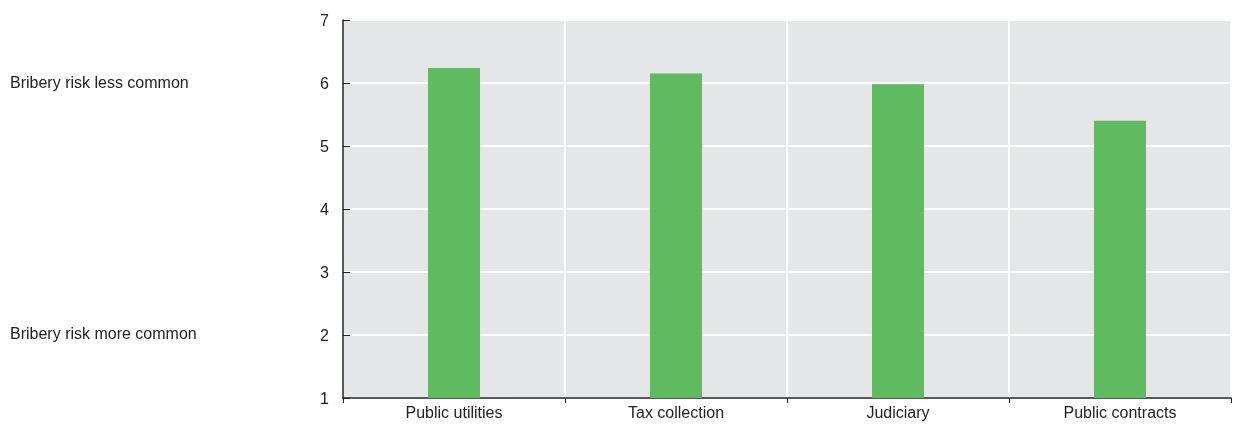 The width and height of the screenshot is (1235, 429). I want to click on y-tick-label: 7, so click(325, 20).